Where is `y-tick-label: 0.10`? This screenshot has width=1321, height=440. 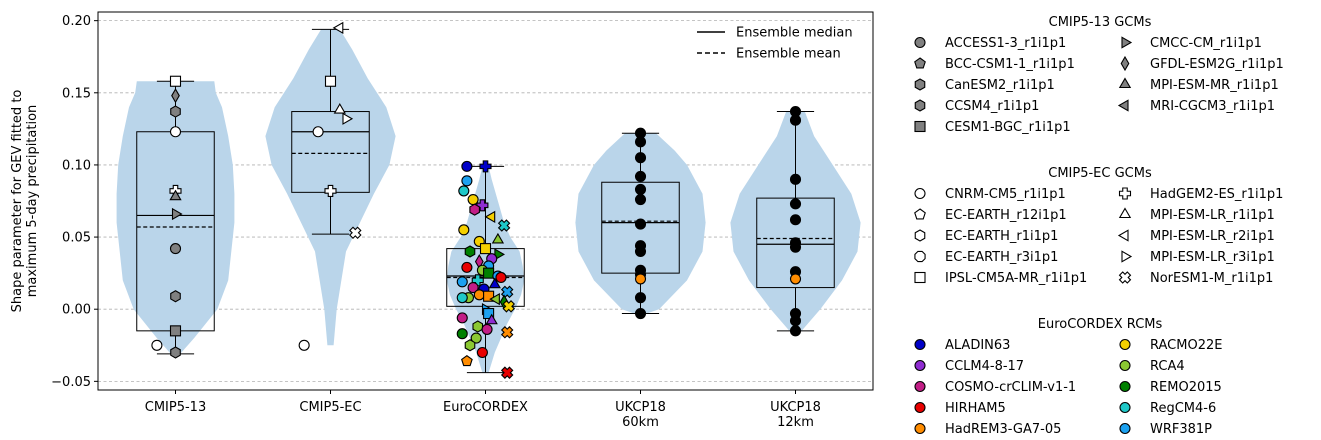
y-tick-label: 0.10 is located at coordinates (76, 165).